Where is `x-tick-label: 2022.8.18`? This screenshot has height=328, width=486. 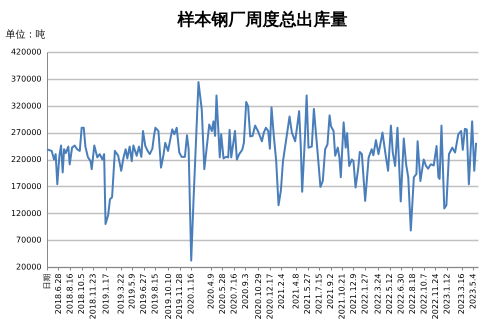
x-tick-label: 2022.8.18 is located at coordinates (412, 294).